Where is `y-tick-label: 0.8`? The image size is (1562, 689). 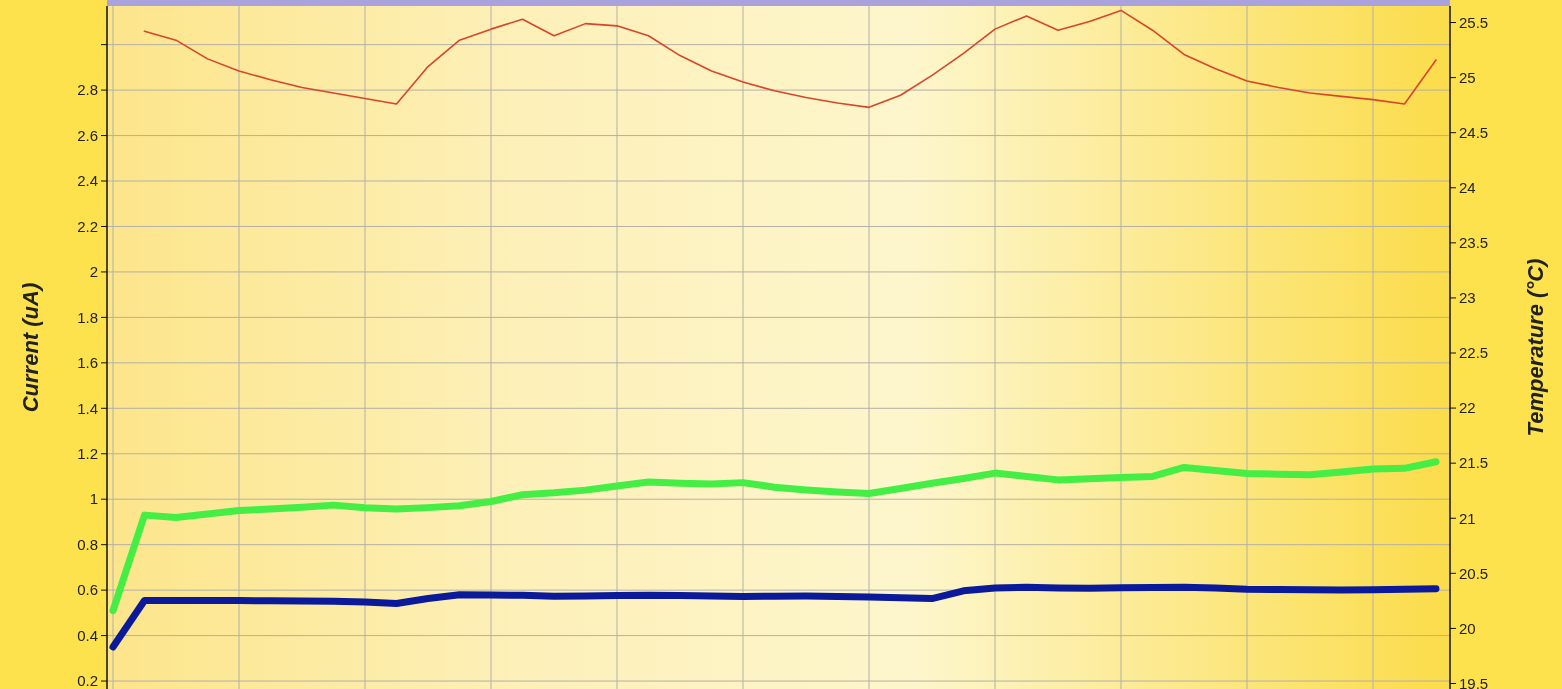 y-tick-label: 0.8 is located at coordinates (87, 544).